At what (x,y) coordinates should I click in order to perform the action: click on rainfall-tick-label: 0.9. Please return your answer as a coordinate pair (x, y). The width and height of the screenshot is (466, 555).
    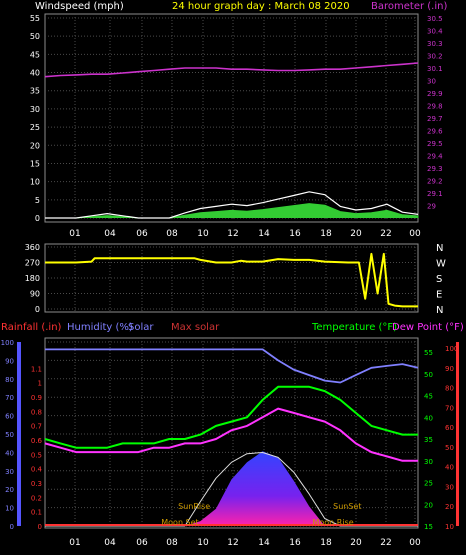
    Looking at the image, I should click on (36, 398).